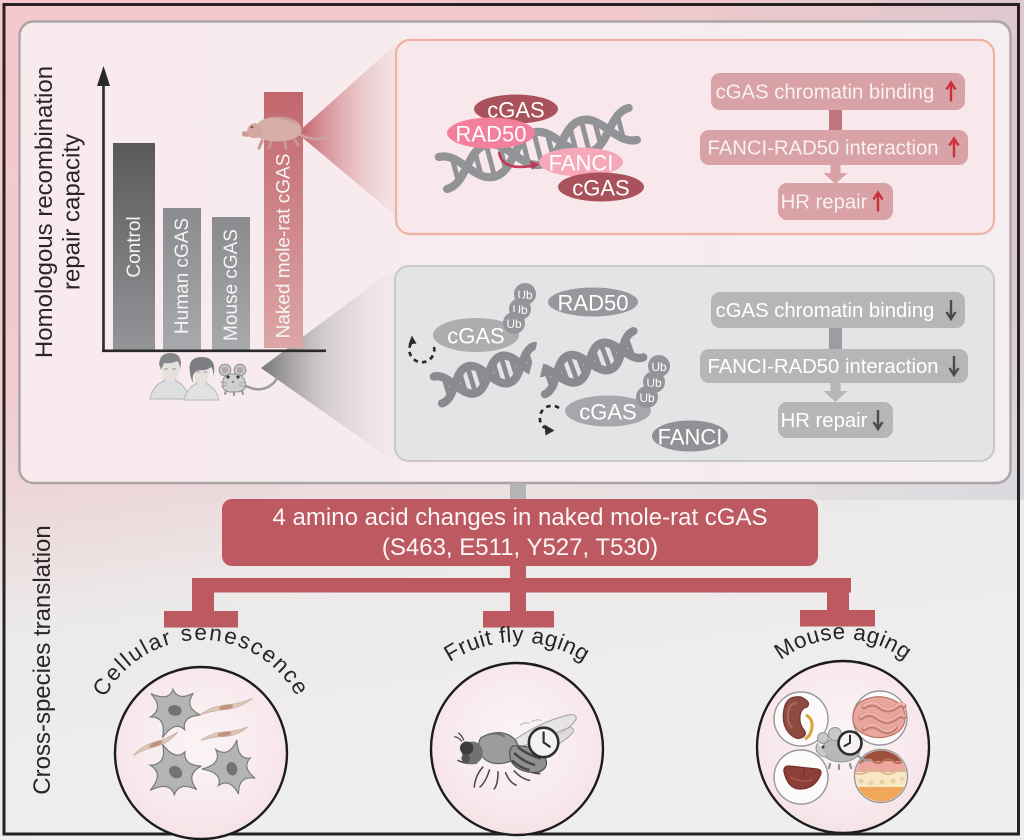  Describe the element at coordinates (284, 246) in the screenshot. I see `svg-text: Naked mole-rat cGAS` at that location.